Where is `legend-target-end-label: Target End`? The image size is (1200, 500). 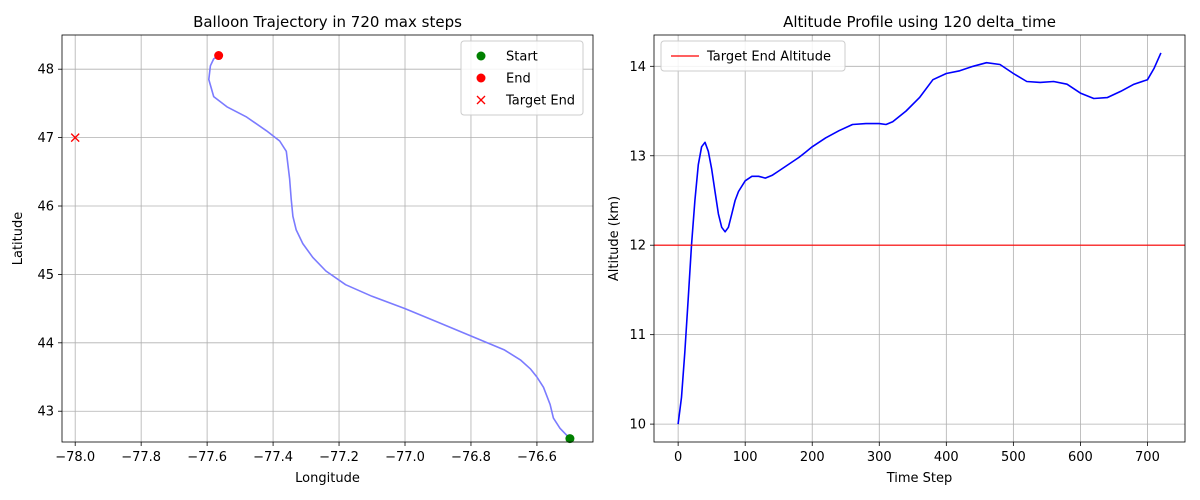 legend-target-end-label: Target End is located at coordinates (540, 101).